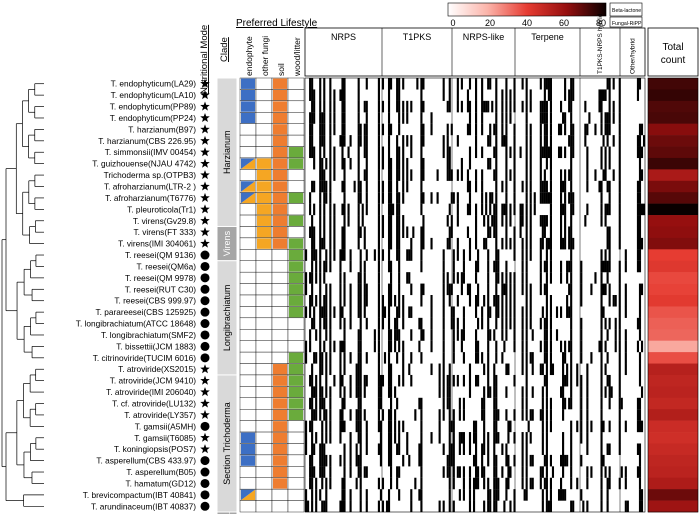  I want to click on clade-label: Longibrachiatum, so click(227, 318).